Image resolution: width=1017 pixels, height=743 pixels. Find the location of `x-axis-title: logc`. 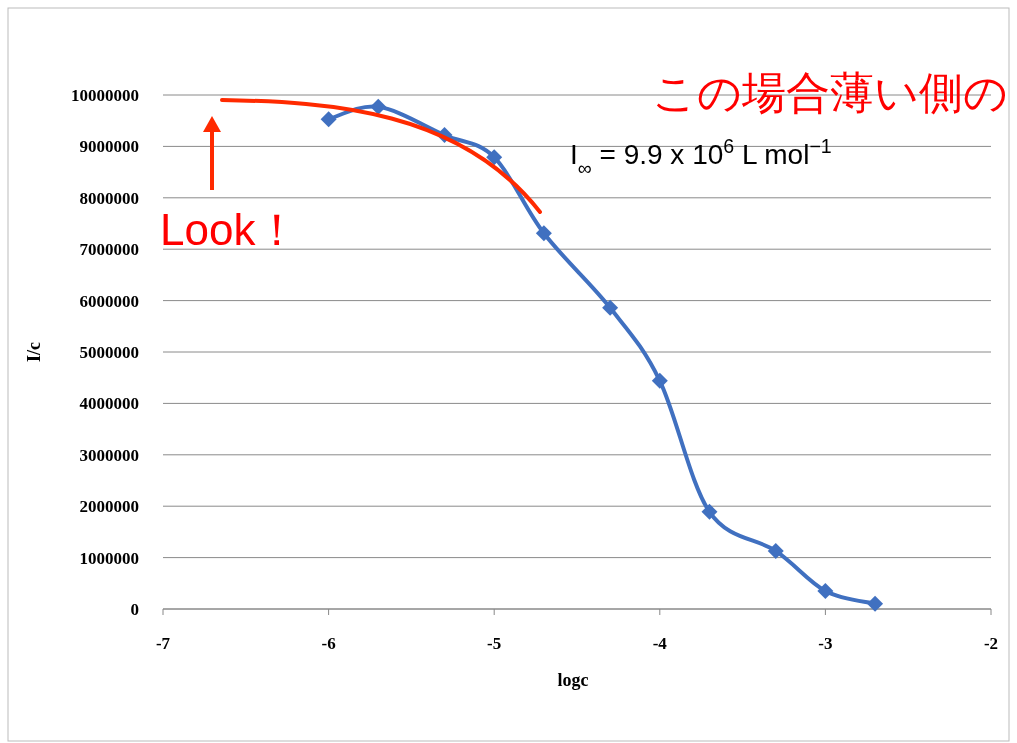

x-axis-title: logc is located at coordinates (573, 680).